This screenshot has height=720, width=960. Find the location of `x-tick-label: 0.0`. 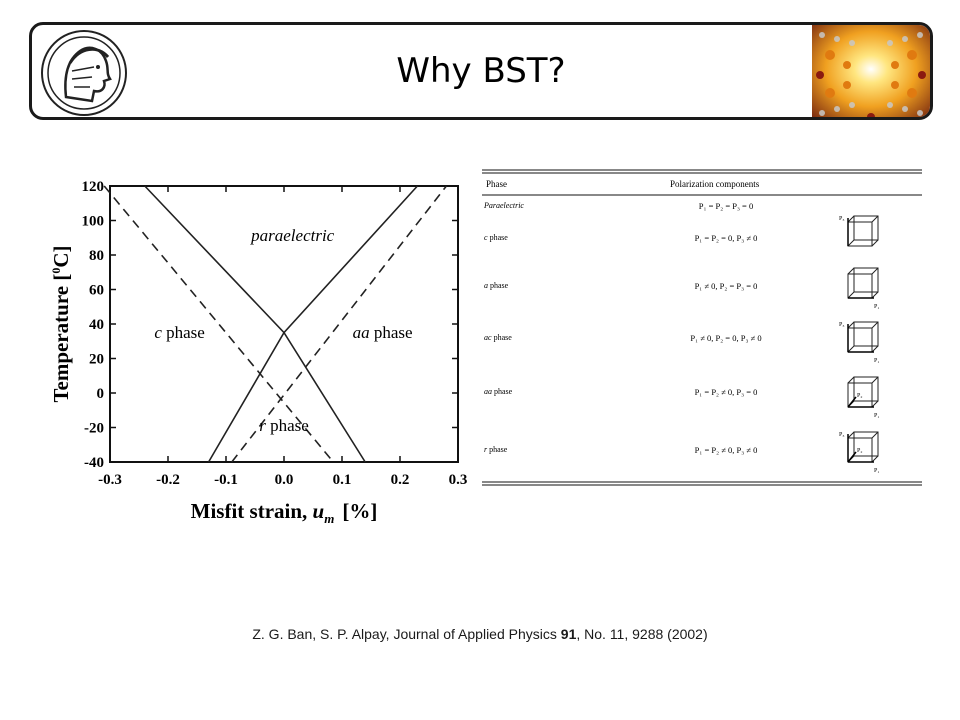

x-tick-label: 0.0 is located at coordinates (284, 480).